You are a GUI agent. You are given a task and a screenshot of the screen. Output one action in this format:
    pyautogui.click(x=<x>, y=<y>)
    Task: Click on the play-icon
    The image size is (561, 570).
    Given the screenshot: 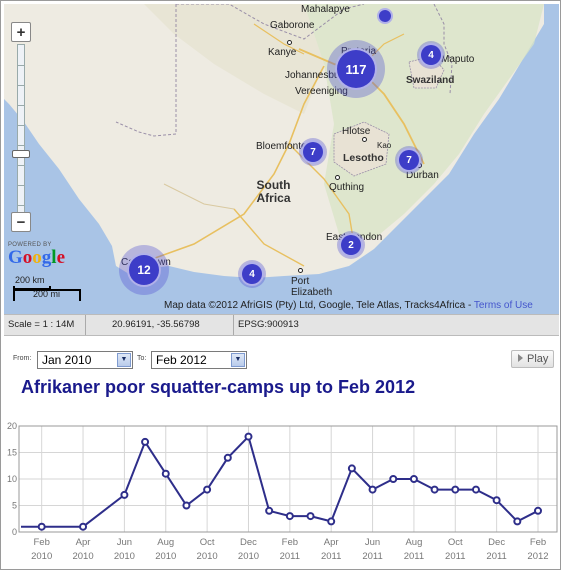 What is the action you would take?
    pyautogui.click(x=520, y=358)
    